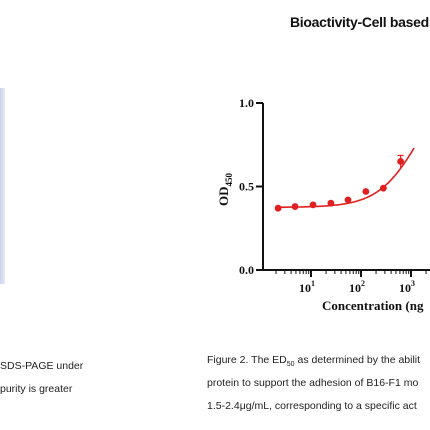  Describe the element at coordinates (247, 360) in the screenshot. I see `caption-text: Figure 2. The ED` at that location.